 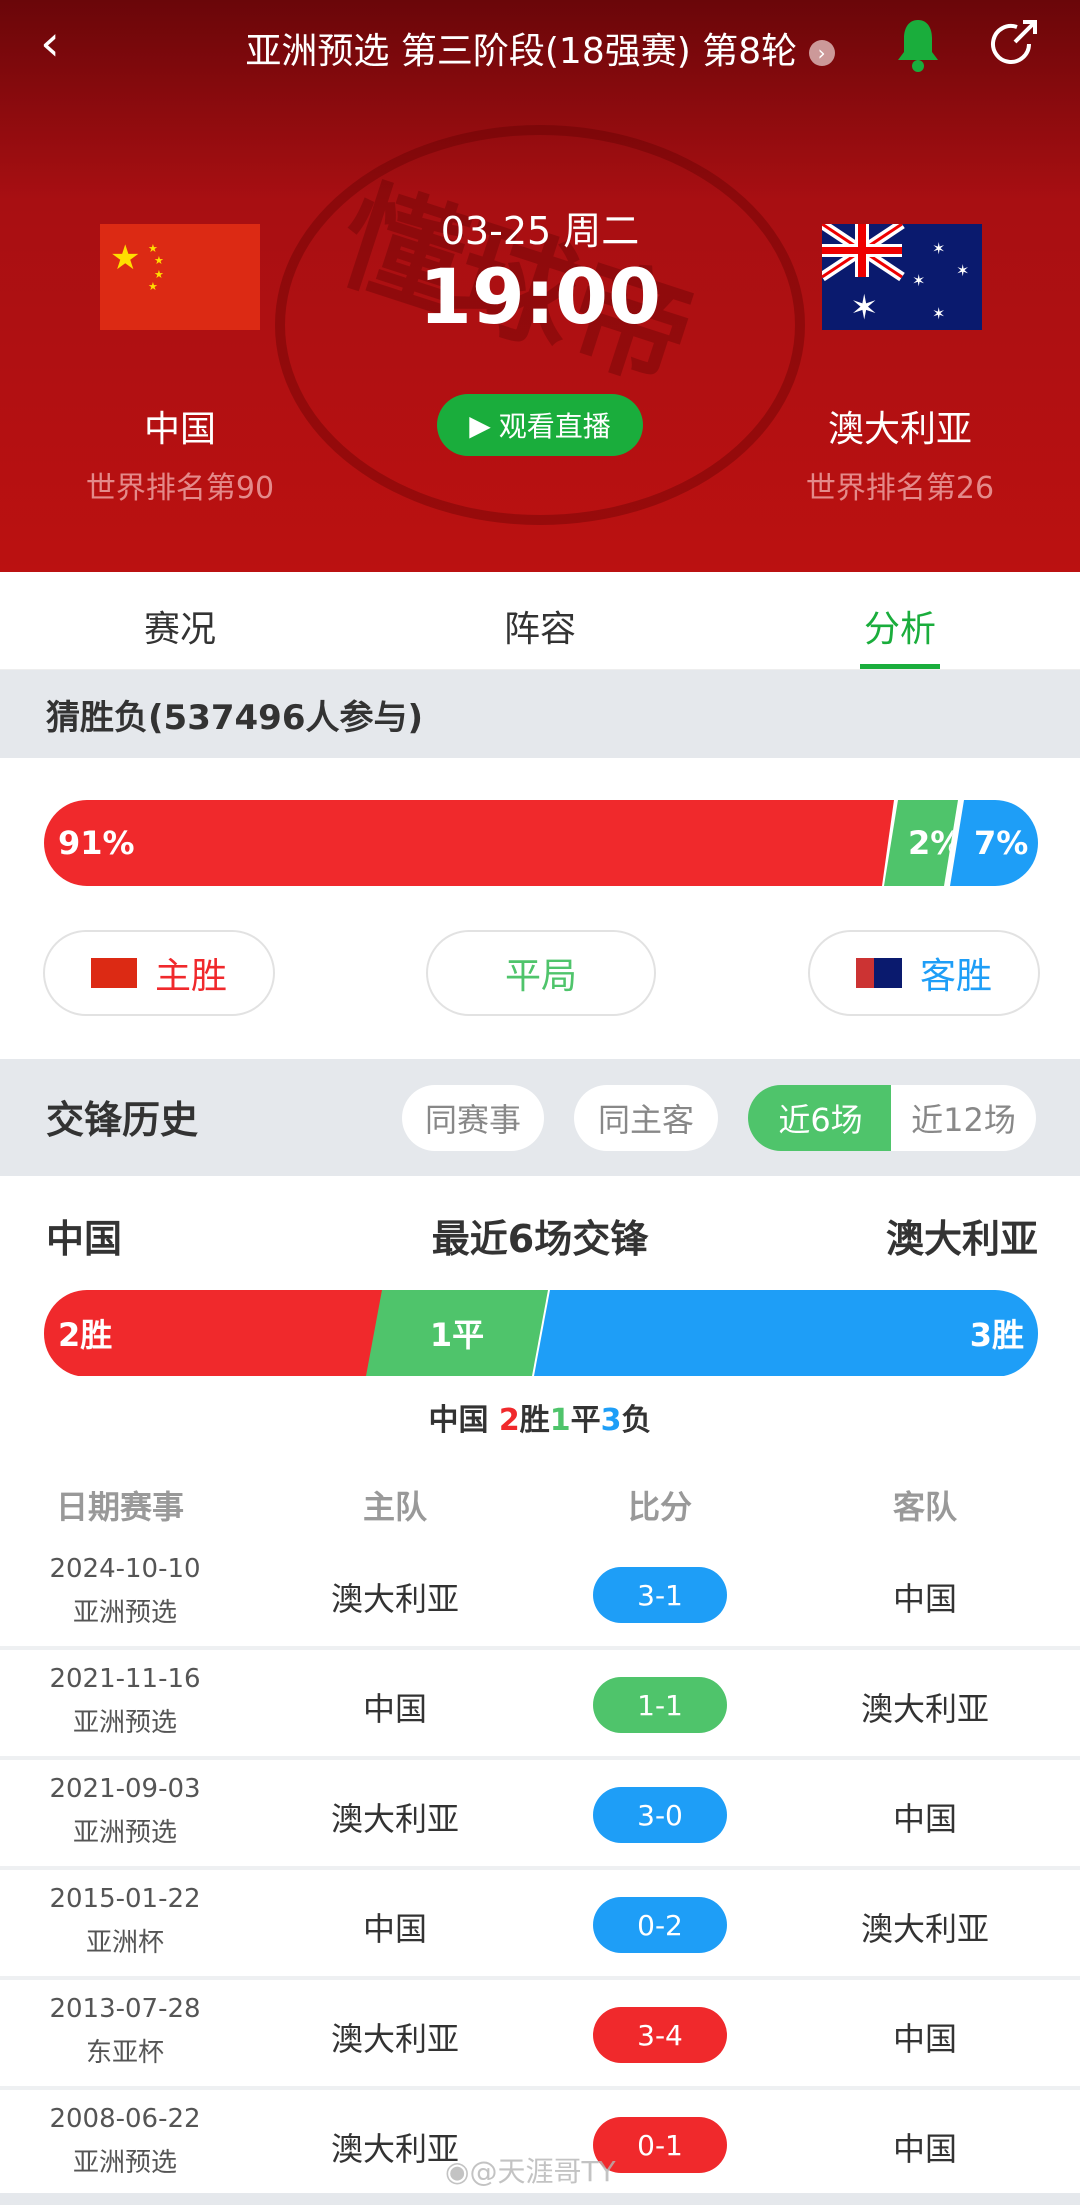 What do you see at coordinates (659, 1507) in the screenshot?
I see `col-score: 比分` at bounding box center [659, 1507].